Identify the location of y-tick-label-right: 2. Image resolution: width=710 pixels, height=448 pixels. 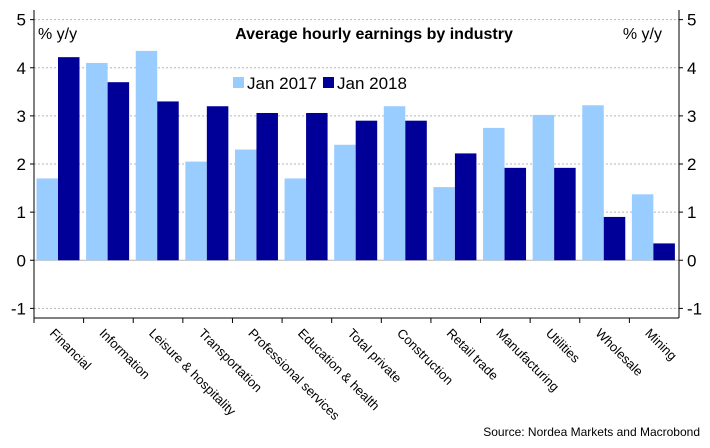
(691, 164).